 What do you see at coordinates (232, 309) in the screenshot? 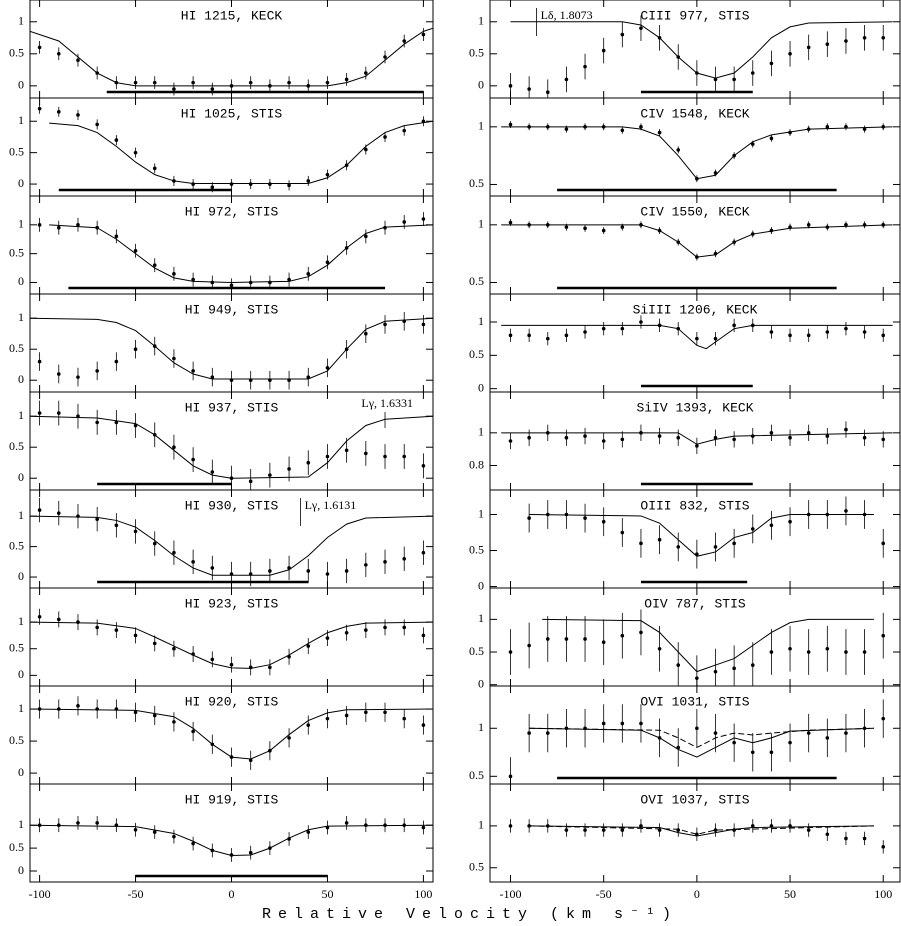
I see `panel-title: HI 949, STIS` at bounding box center [232, 309].